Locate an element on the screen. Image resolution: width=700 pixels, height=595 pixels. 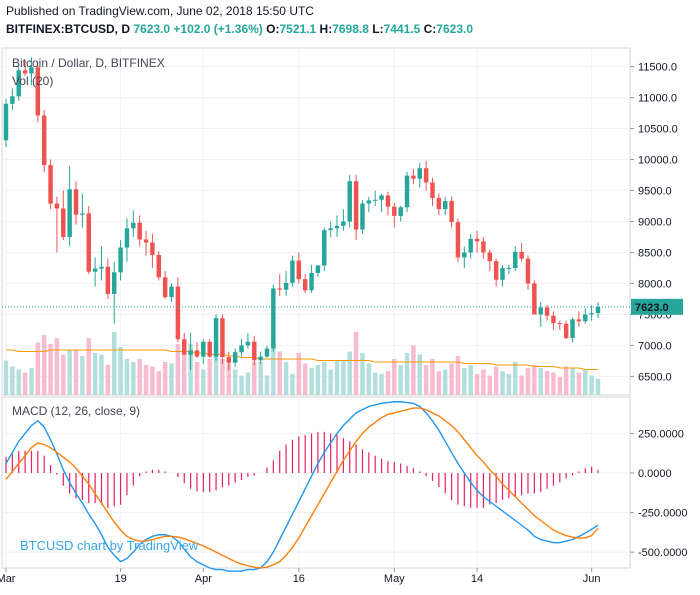
price-tick-label: 9500.0 is located at coordinates (655, 192).